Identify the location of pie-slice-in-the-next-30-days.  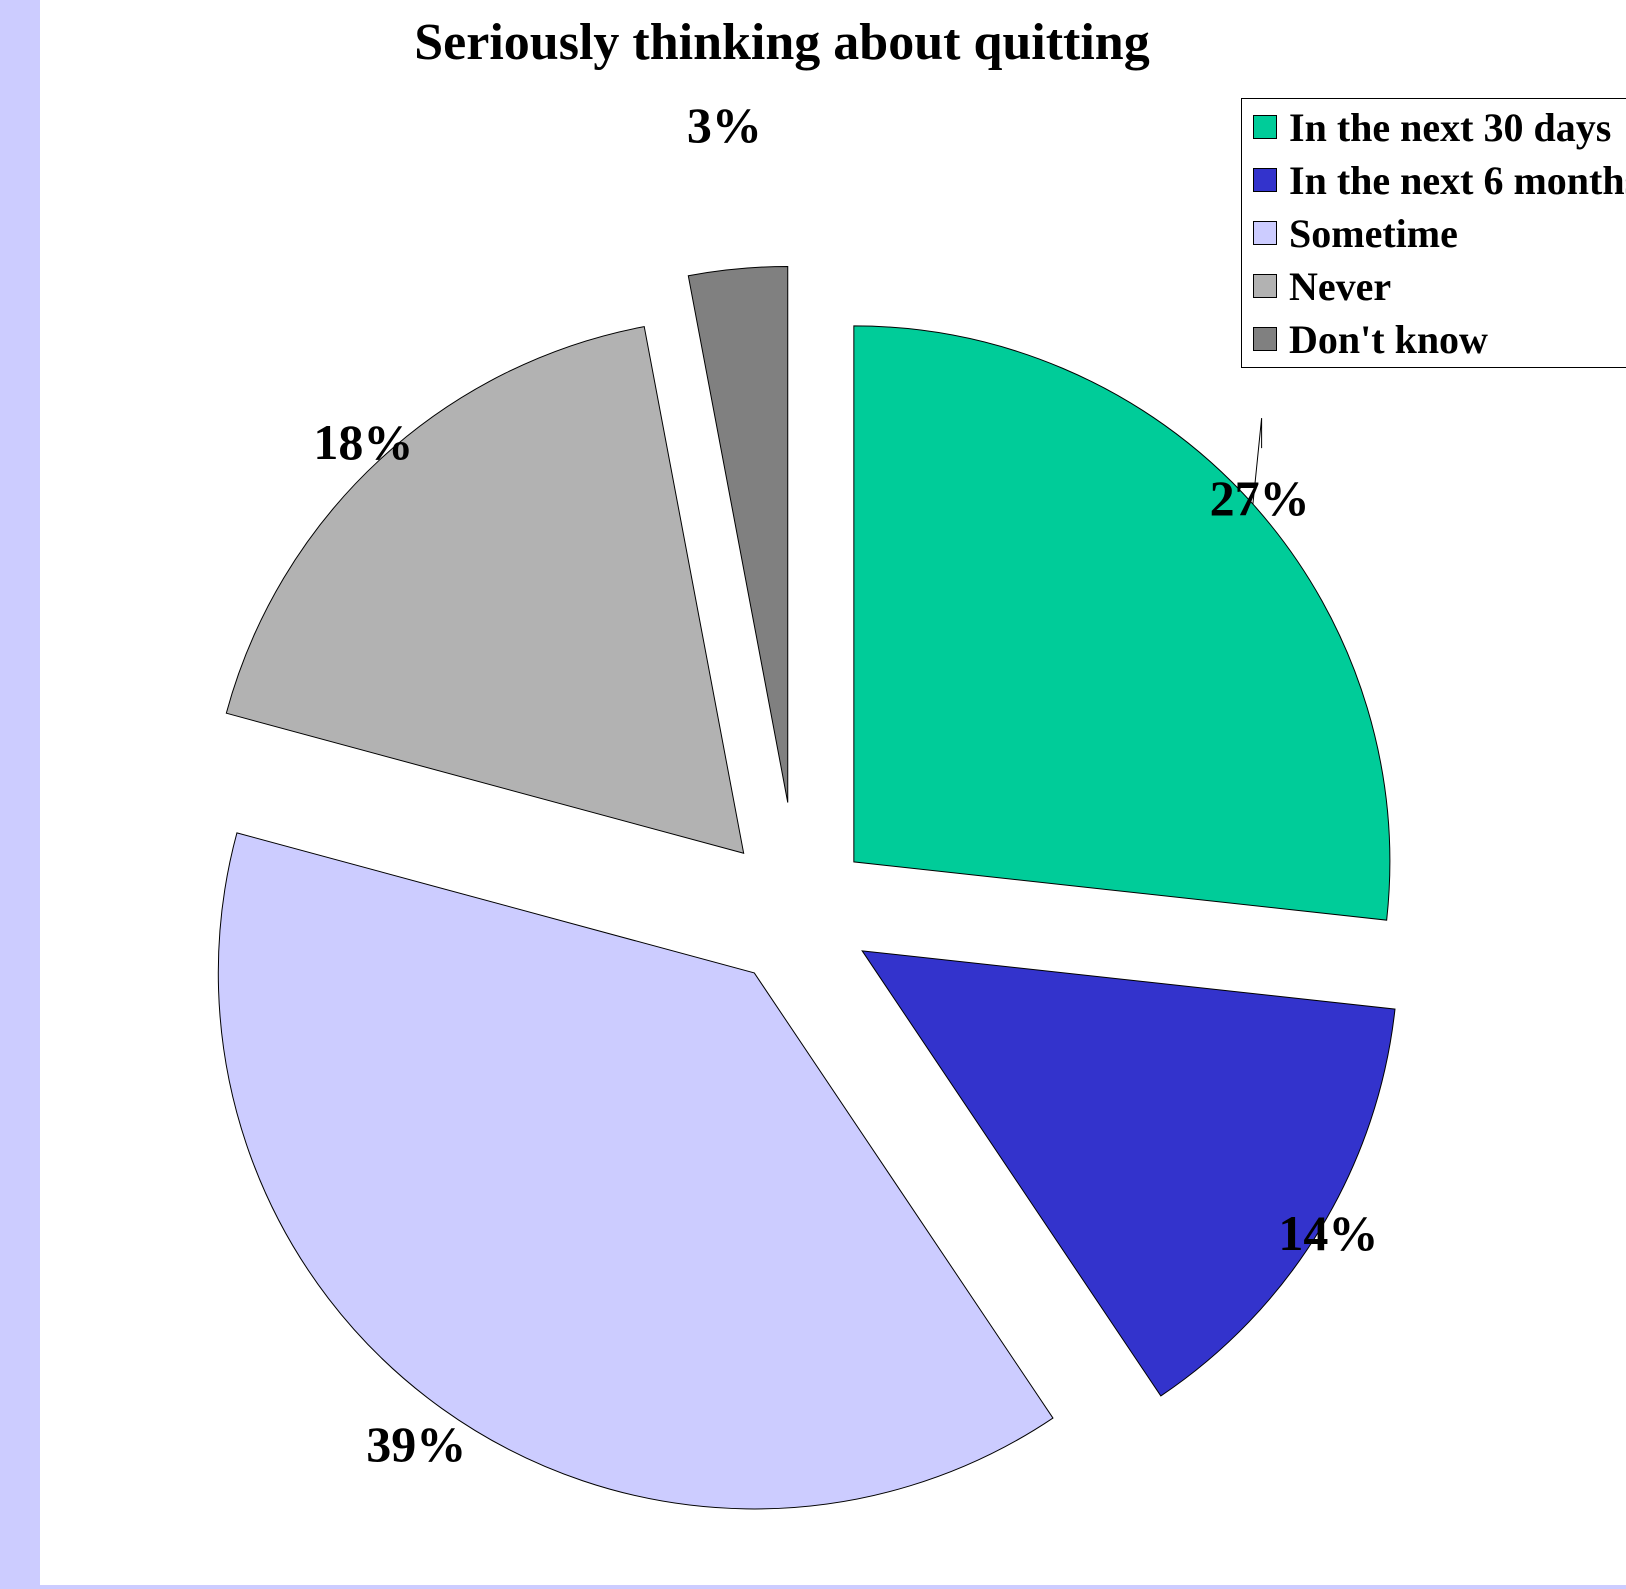
(1122, 623).